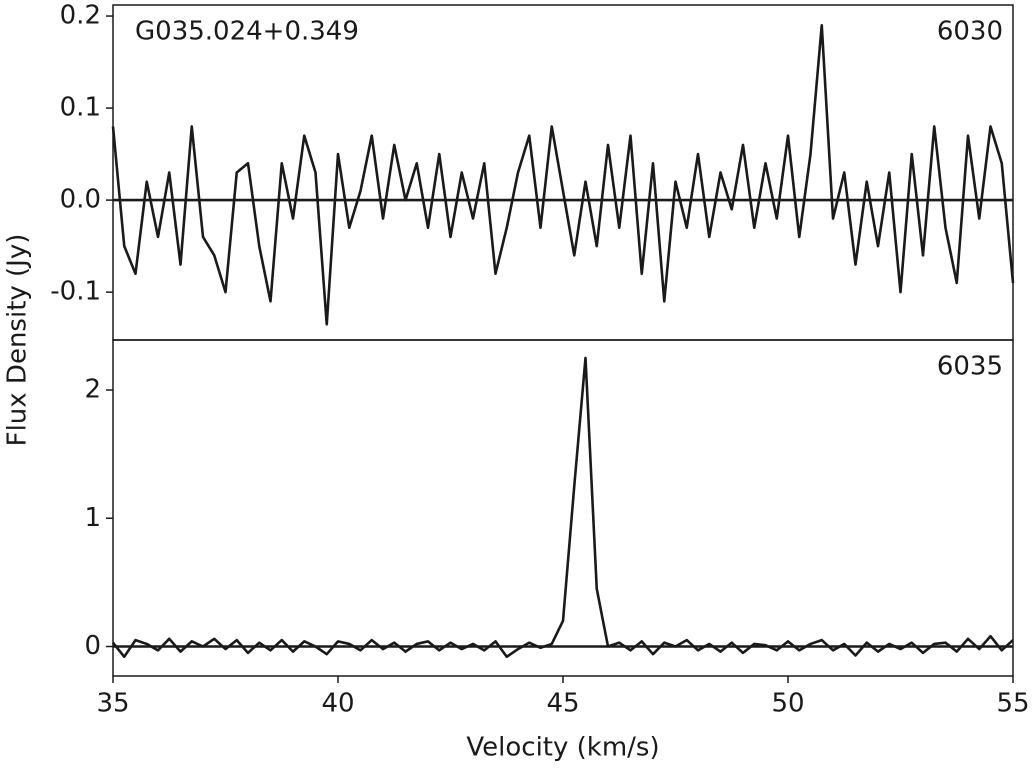 This screenshot has height=769, width=1033. What do you see at coordinates (75, 292) in the screenshot?
I see `y-tick-label: -0.1` at bounding box center [75, 292].